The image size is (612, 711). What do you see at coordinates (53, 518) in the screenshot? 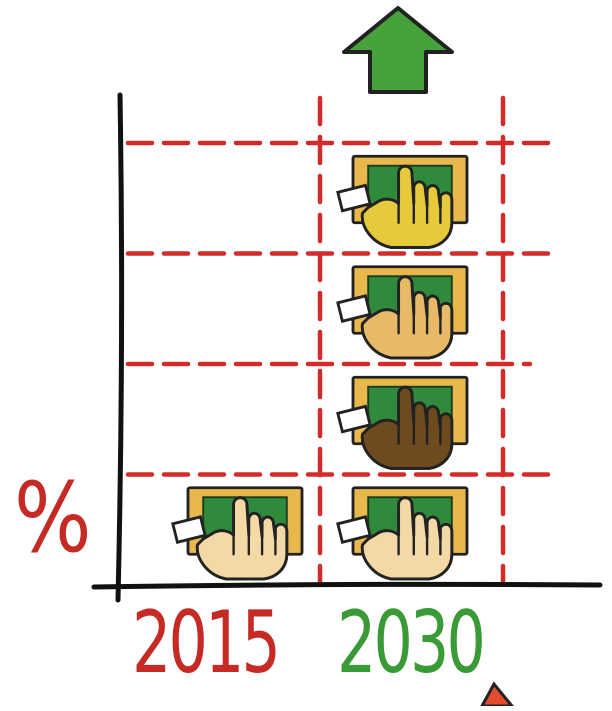
I see `y-axis-unit: %` at bounding box center [53, 518].